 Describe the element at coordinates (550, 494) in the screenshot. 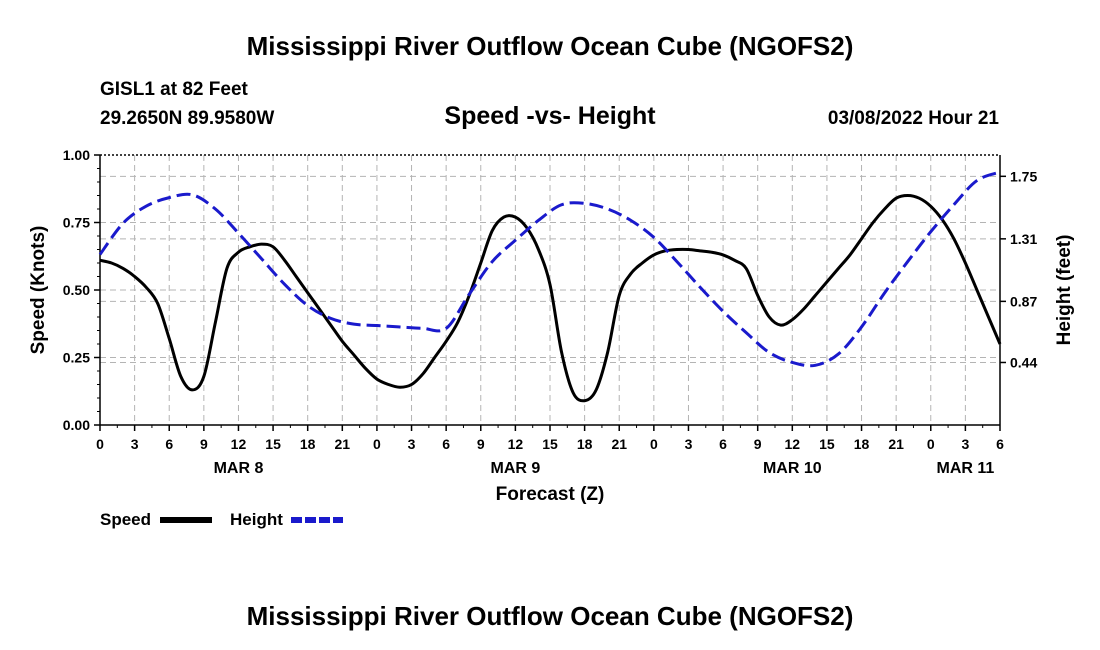

I see `x-axis-label: Forecast (Z)` at that location.